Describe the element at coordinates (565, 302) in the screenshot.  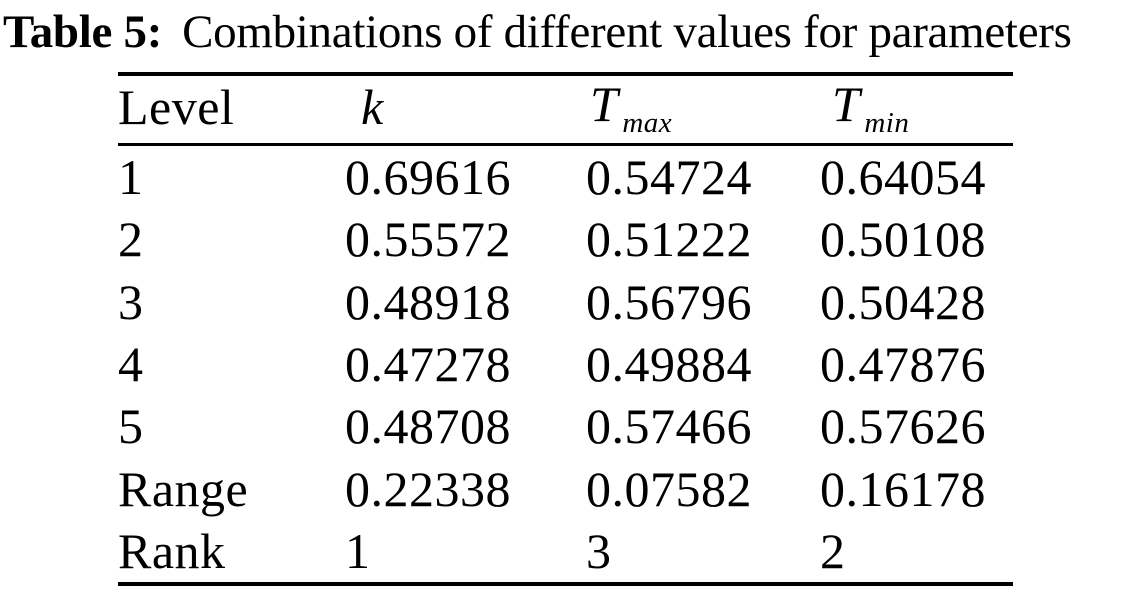
I see `table-row: 3 0.48918 0.56796 0.50428` at that location.